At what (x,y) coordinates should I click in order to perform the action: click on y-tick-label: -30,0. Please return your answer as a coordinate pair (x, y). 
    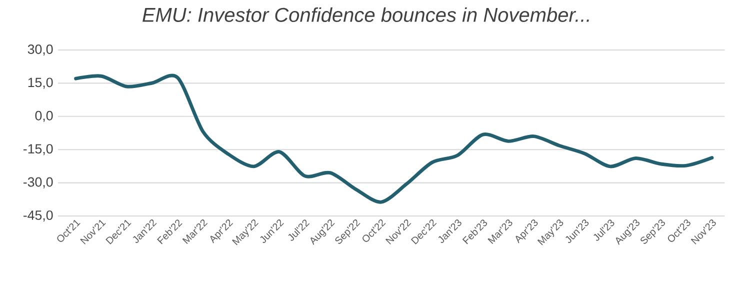
    Looking at the image, I should click on (38, 182).